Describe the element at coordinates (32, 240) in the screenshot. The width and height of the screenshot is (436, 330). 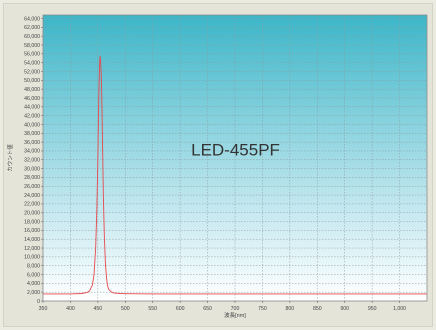
I see `y-tick-label: 14,000` at that location.